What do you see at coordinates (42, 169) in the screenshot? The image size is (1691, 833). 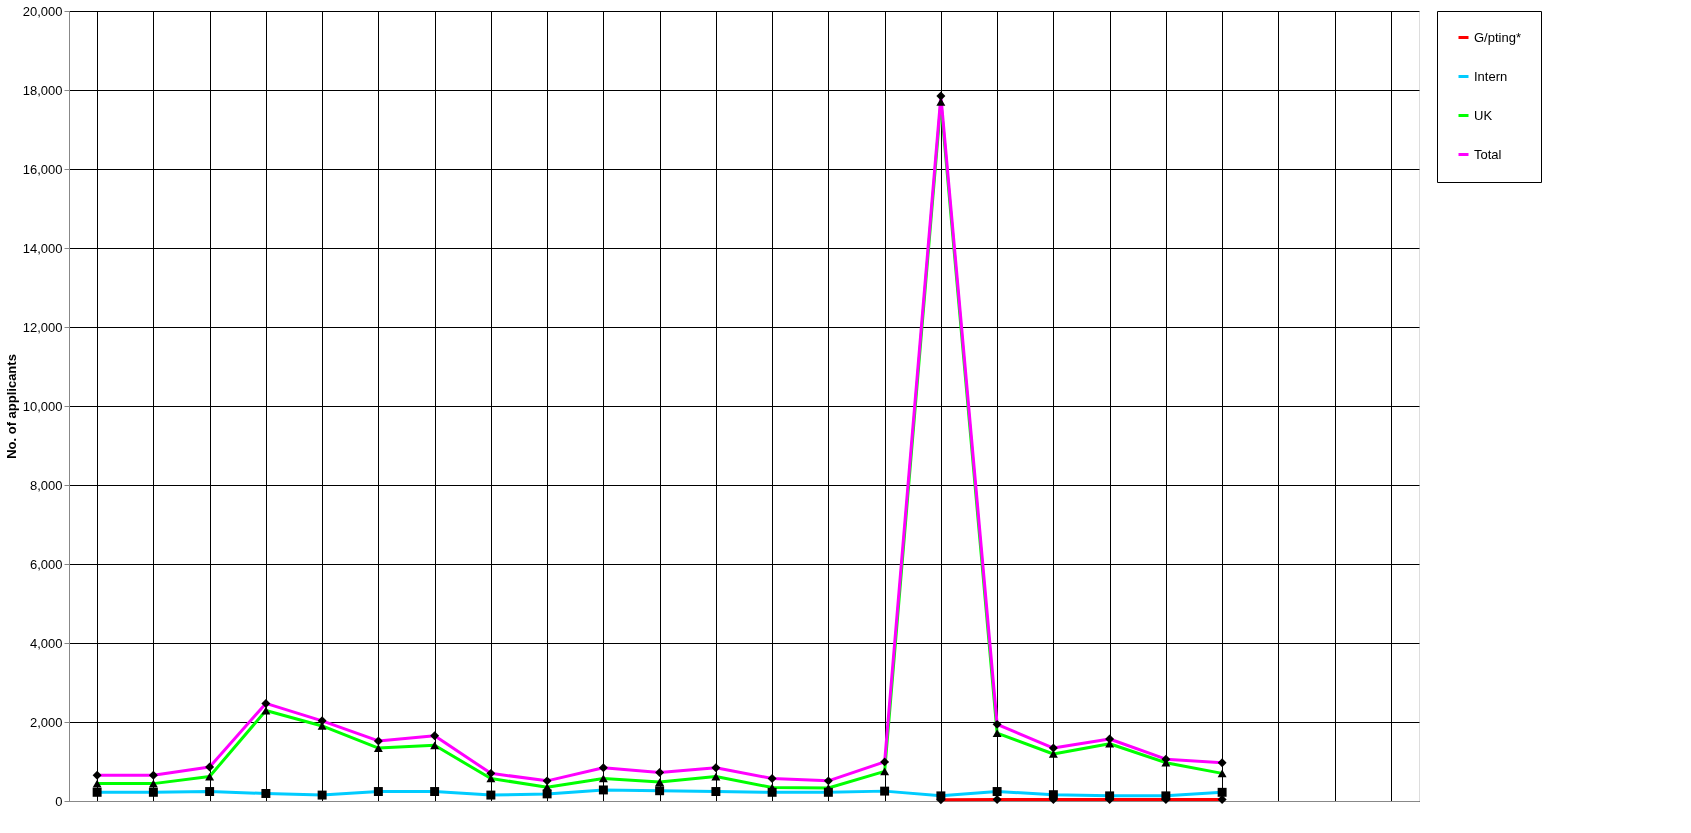 I see `y-tick-label: 16,000` at bounding box center [42, 169].